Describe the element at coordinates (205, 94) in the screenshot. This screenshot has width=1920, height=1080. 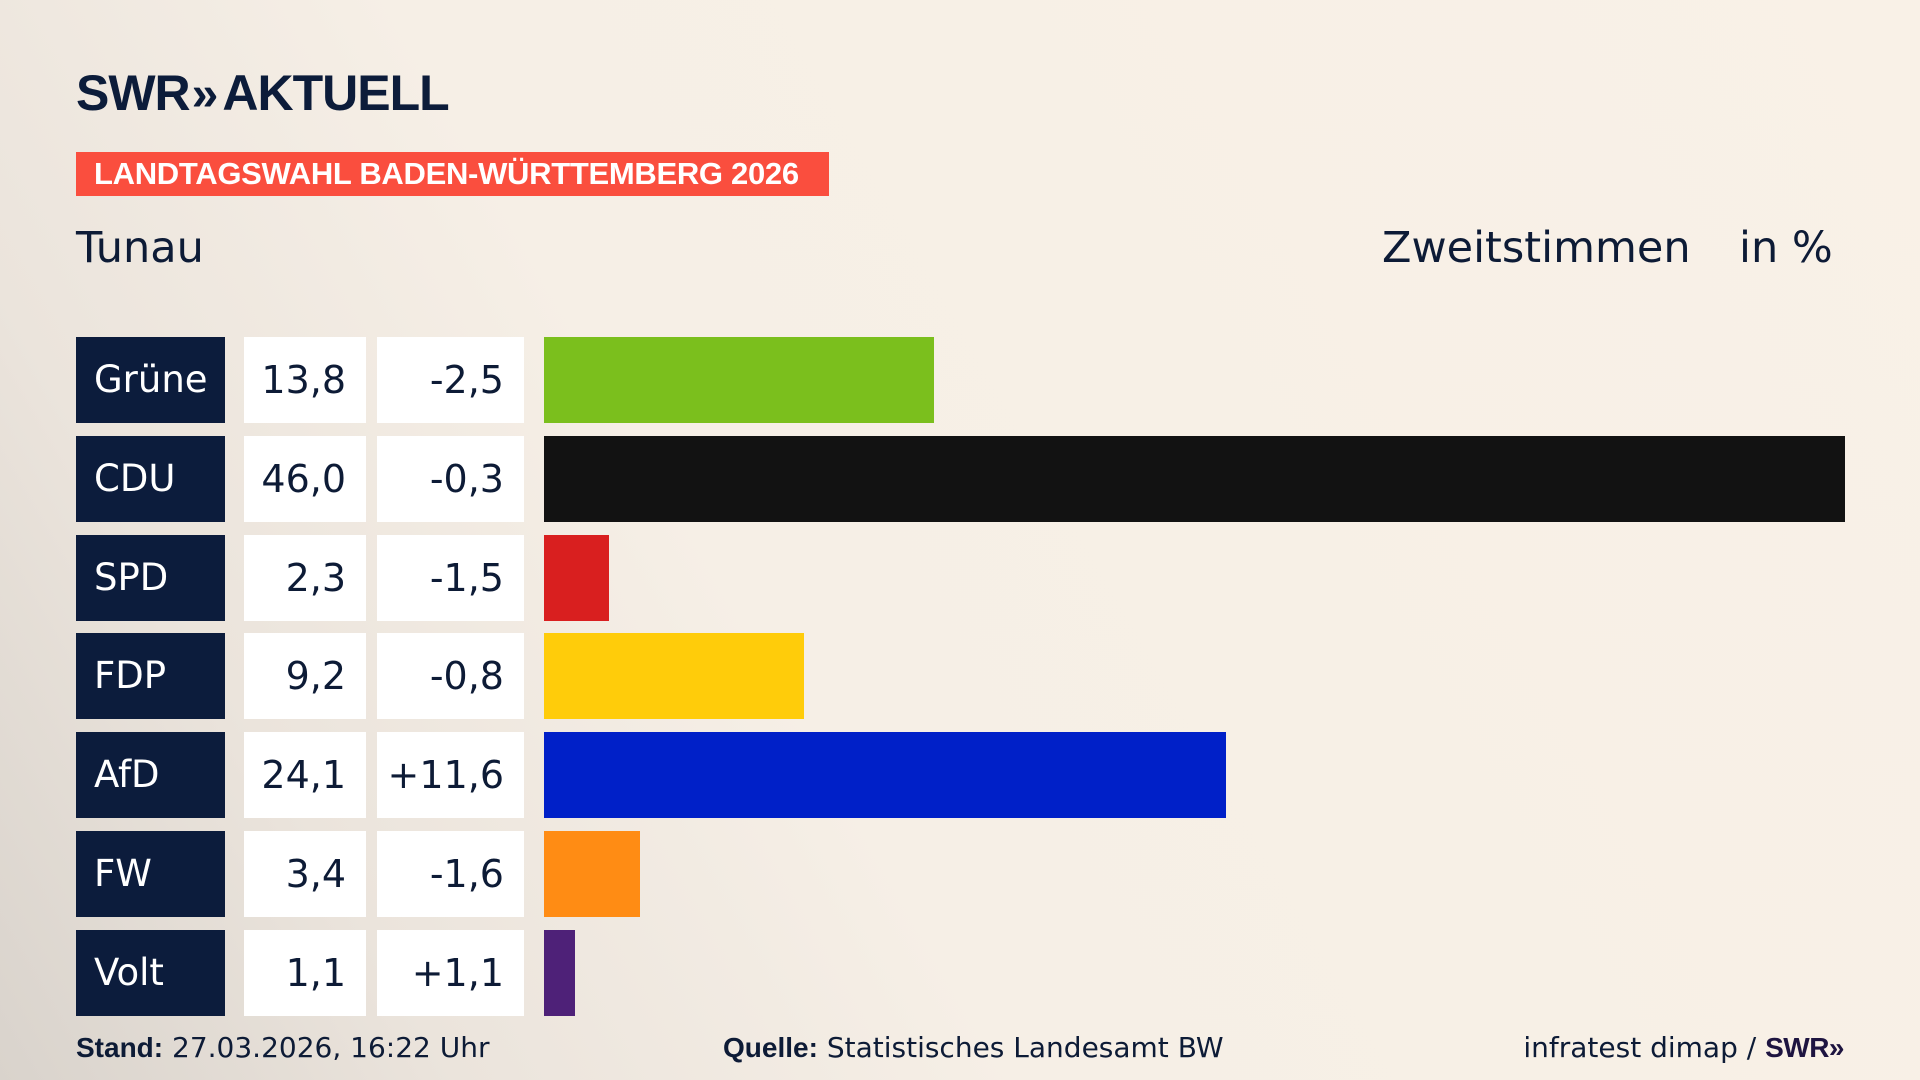
I see `chevron-icon: »` at that location.